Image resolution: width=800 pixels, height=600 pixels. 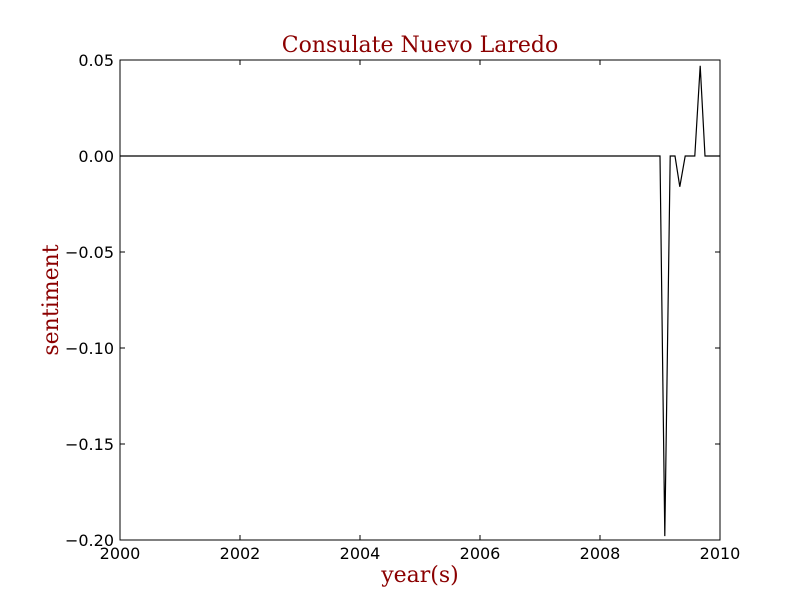 What do you see at coordinates (240, 553) in the screenshot?
I see `x-tick-label: 2002` at bounding box center [240, 553].